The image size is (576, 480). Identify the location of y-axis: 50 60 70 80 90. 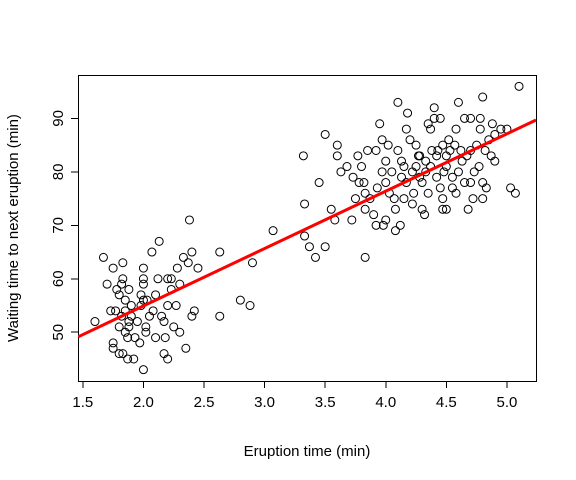
(64, 225).